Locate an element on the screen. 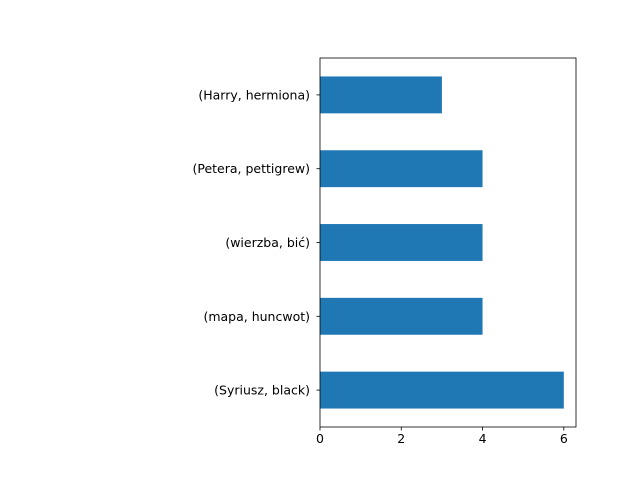 Image resolution: width=640 pixels, height=480 pixels. y-tick-label: (wierzba, bić) is located at coordinates (267, 242).